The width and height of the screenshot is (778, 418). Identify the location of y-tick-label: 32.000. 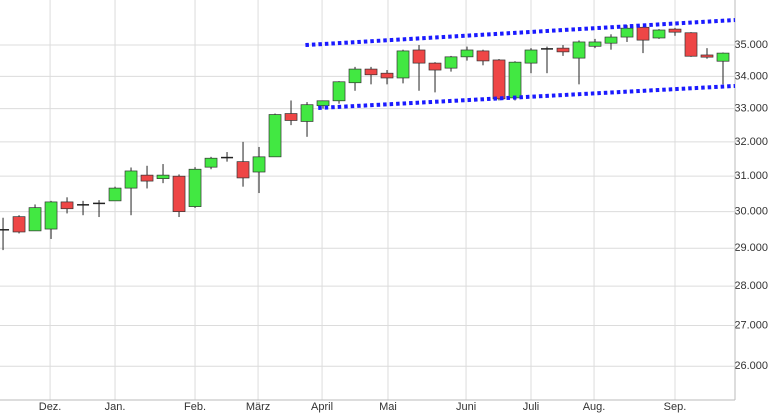
(751, 142).